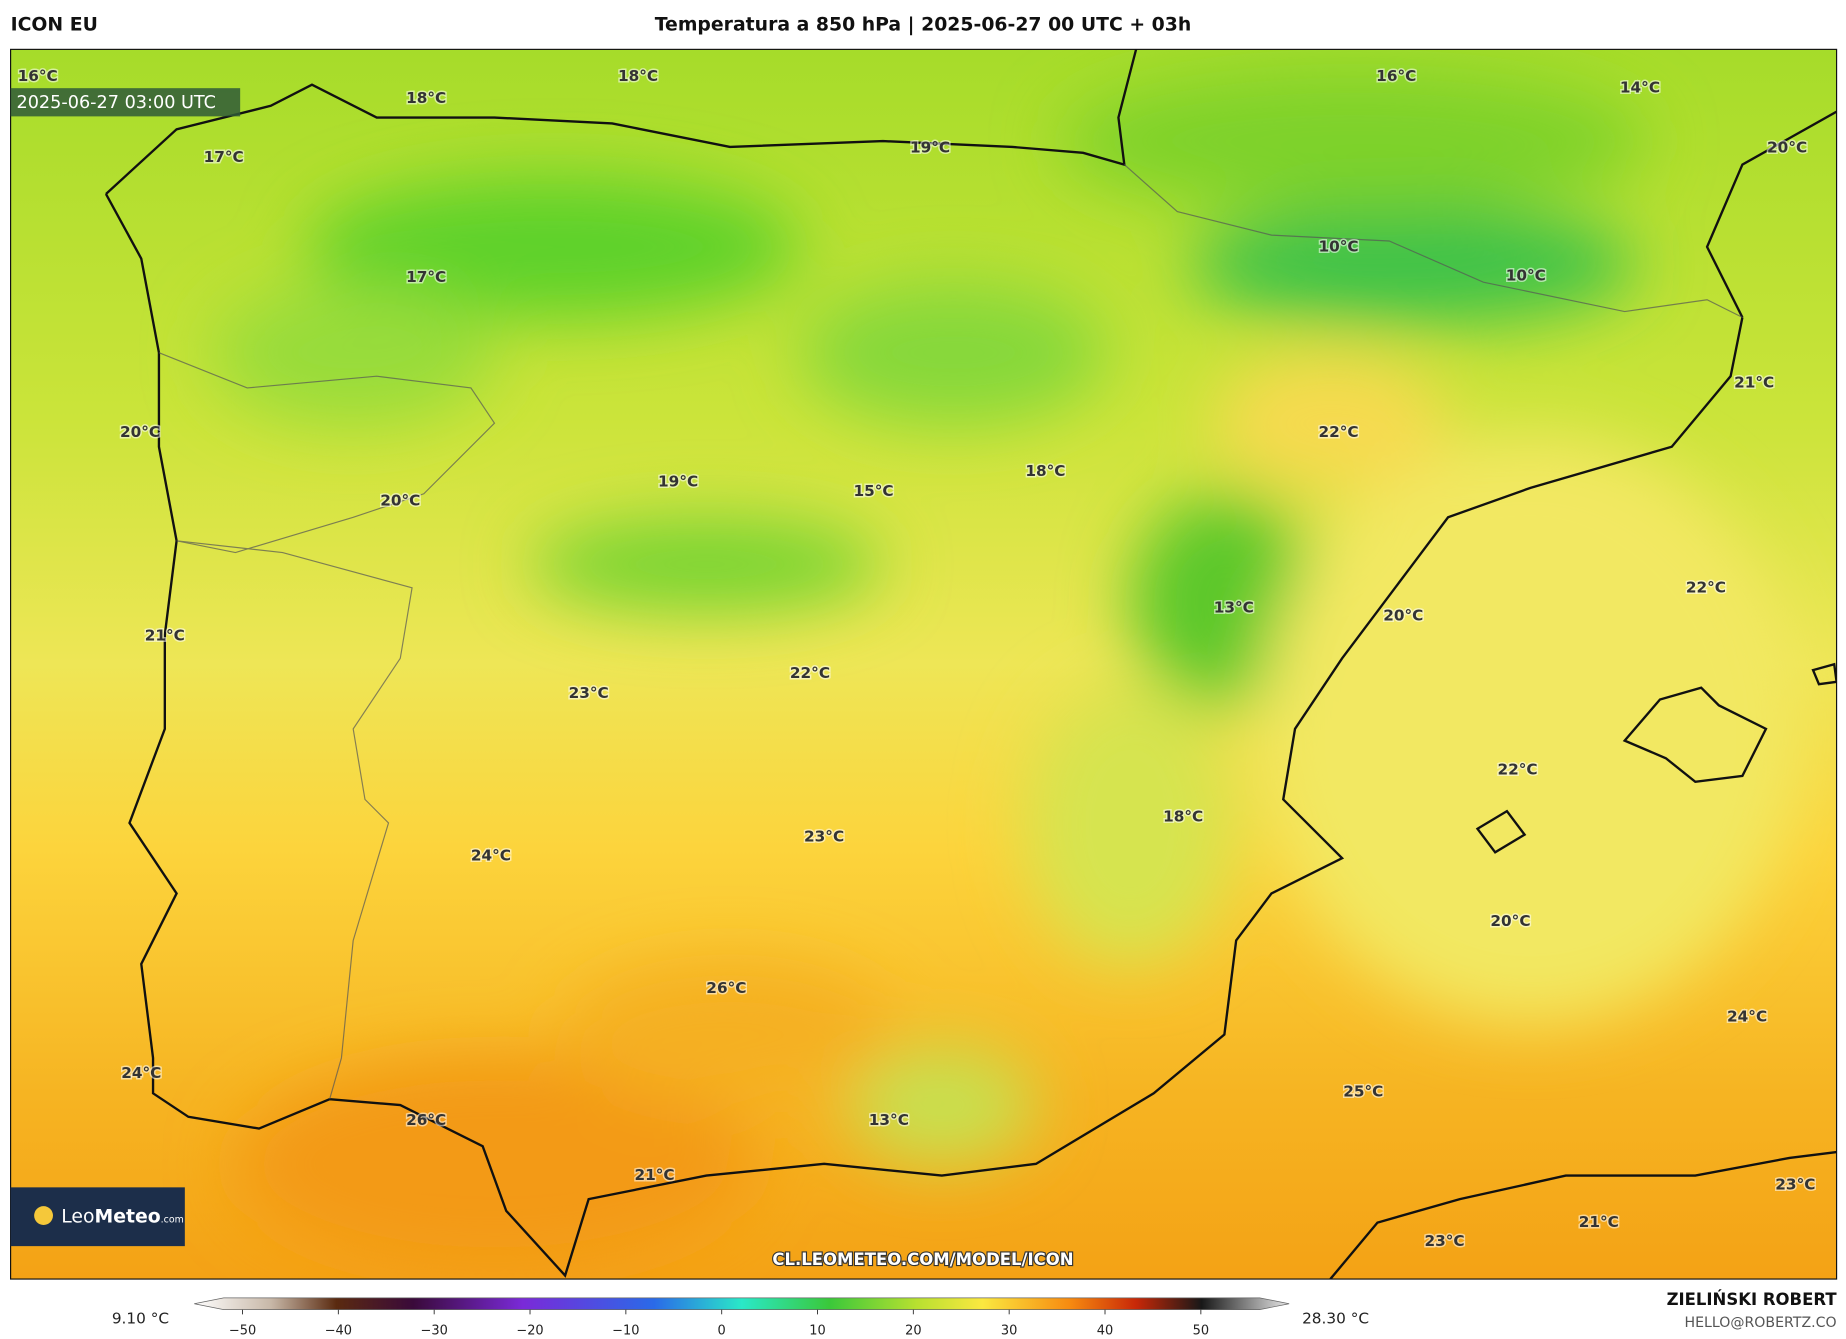  I want to click on colorbar-tick-label: −20, so click(529, 1330).